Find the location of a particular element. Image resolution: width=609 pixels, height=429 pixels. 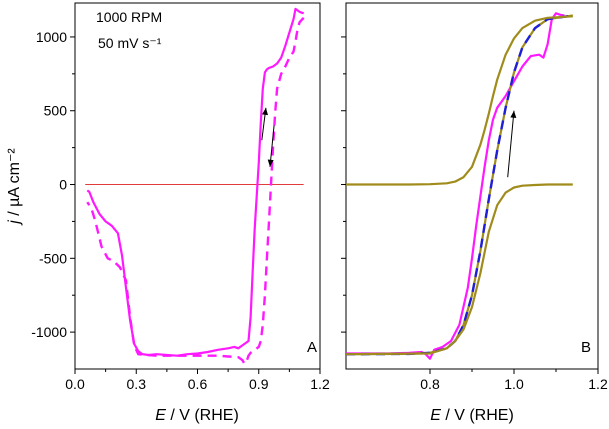

panel-b-x-axis-title-symbol: E is located at coordinates (435, 415).